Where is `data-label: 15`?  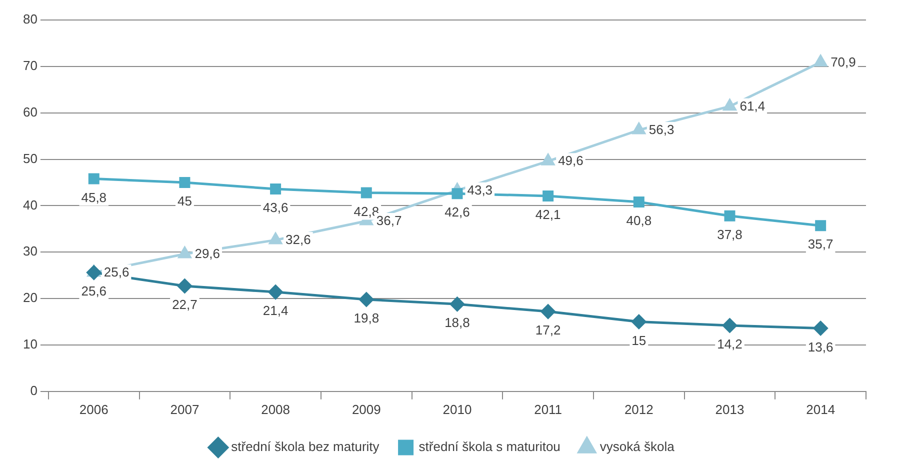
data-label: 15 is located at coordinates (639, 340).